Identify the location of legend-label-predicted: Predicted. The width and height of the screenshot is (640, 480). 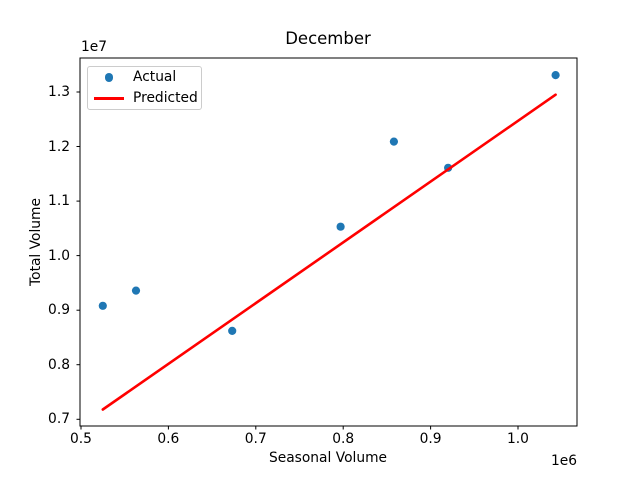
(165, 97).